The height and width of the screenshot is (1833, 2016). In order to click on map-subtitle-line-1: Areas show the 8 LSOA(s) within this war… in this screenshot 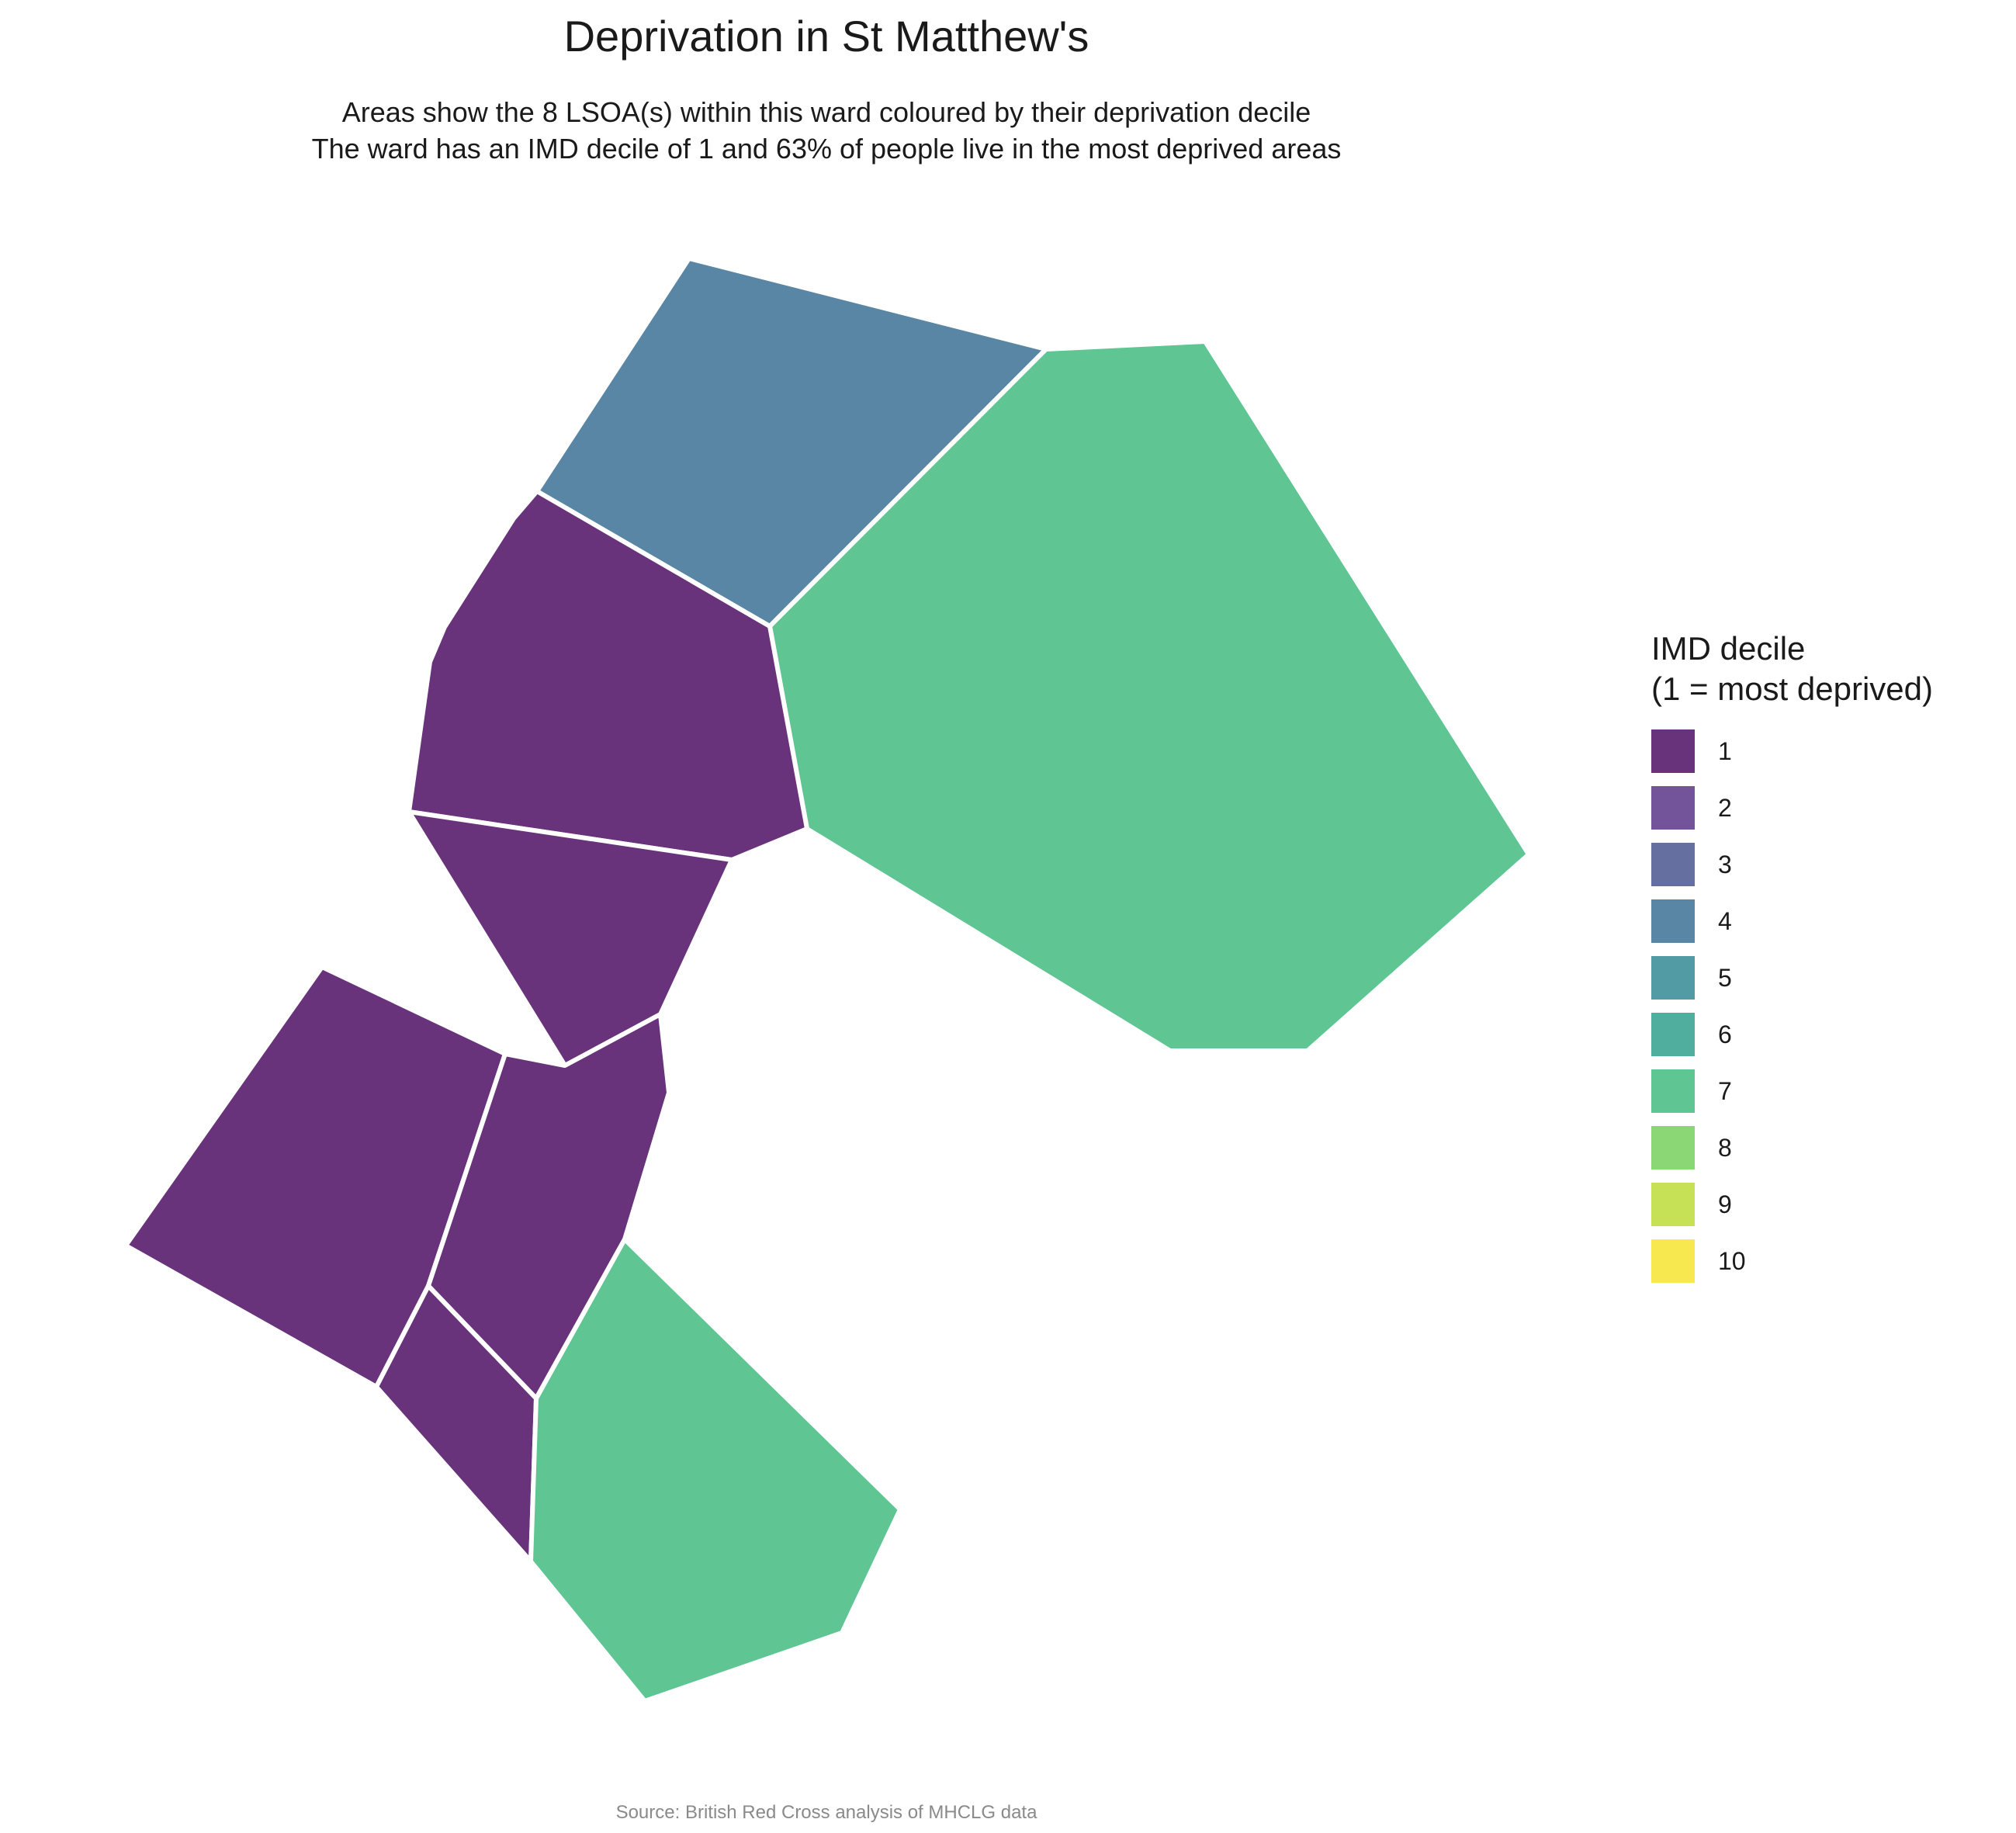, I will do `click(826, 112)`.